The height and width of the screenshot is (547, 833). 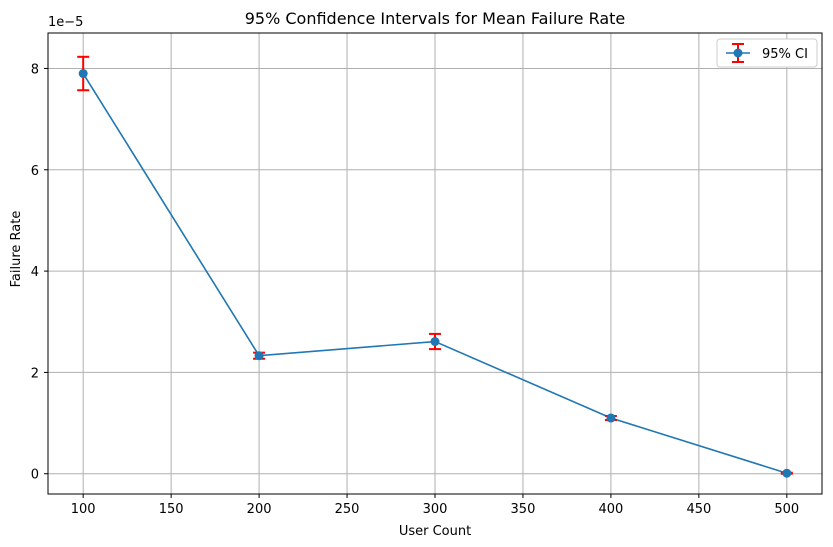 I want to click on y-axis-offset-label: 1e−5, so click(x=65, y=22).